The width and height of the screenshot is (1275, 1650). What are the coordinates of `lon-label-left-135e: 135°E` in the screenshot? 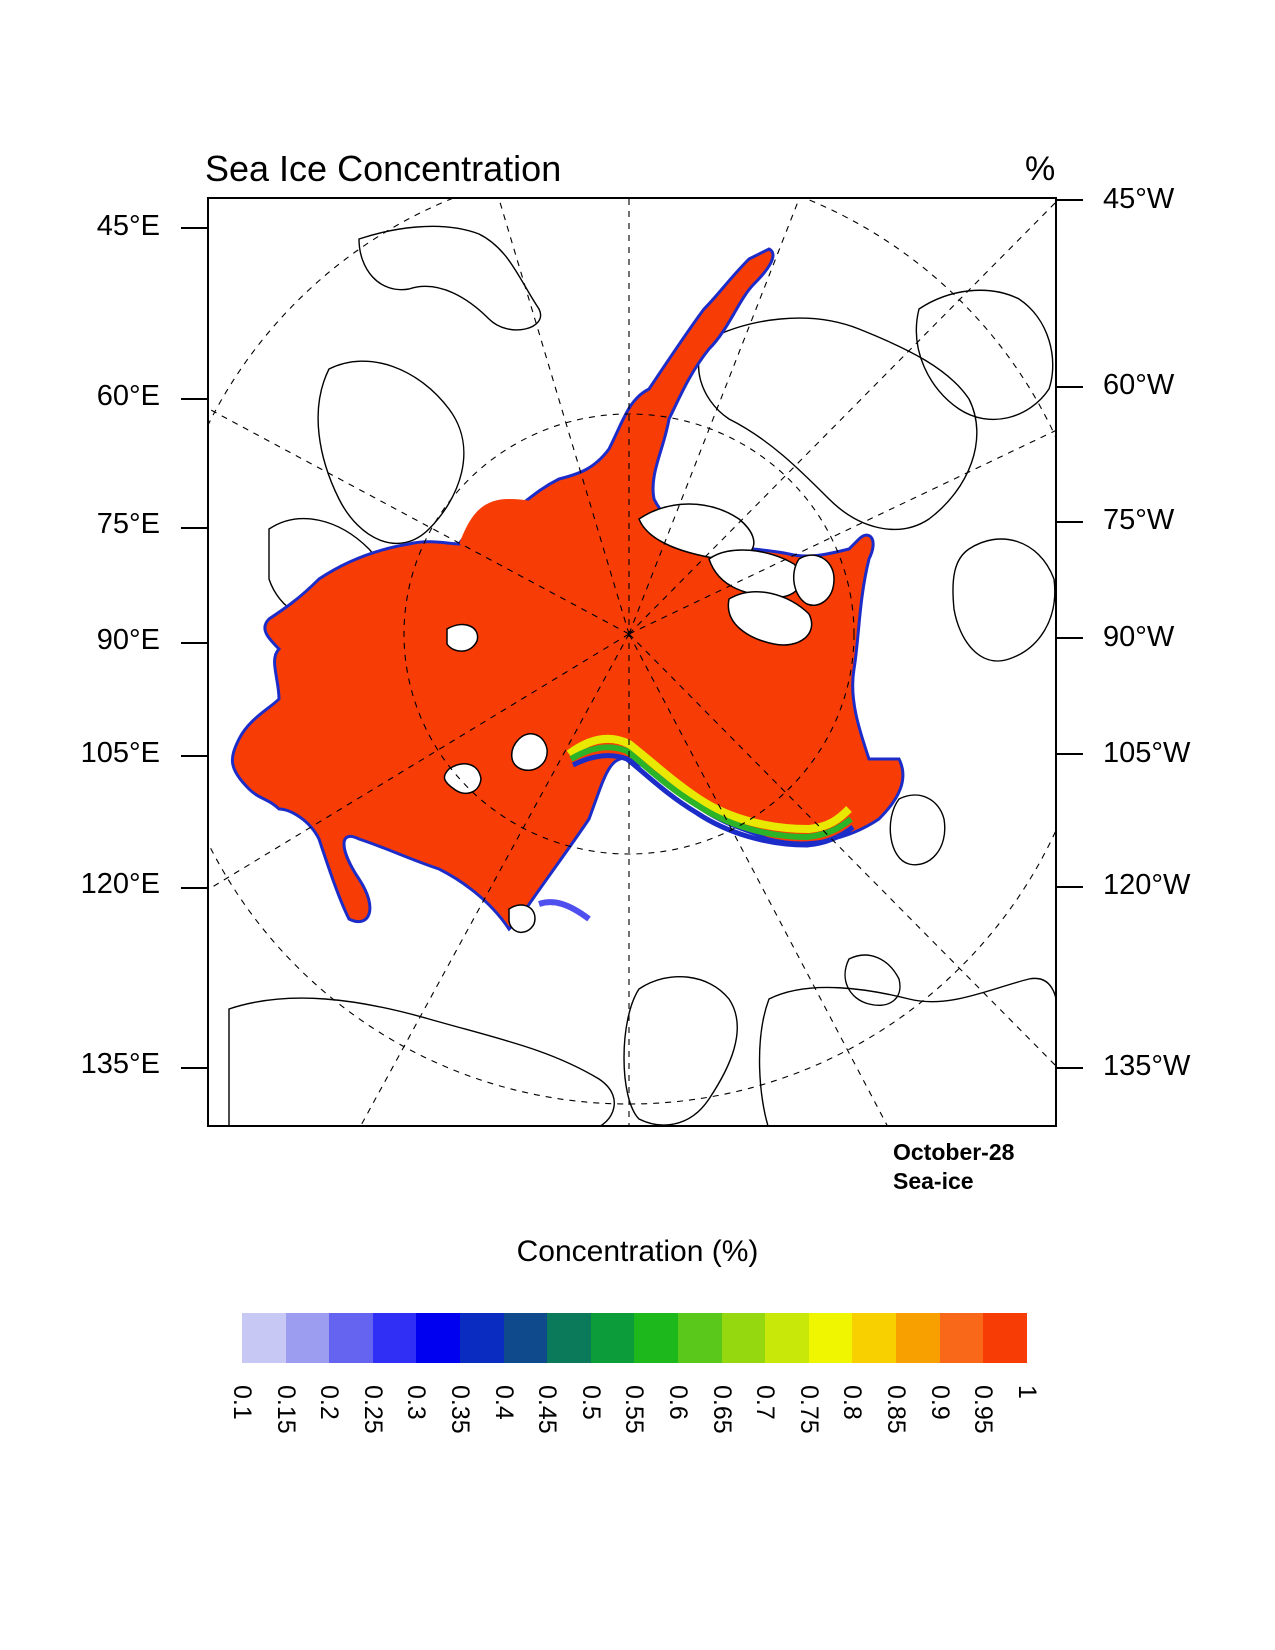 It's located at (120, 1064).